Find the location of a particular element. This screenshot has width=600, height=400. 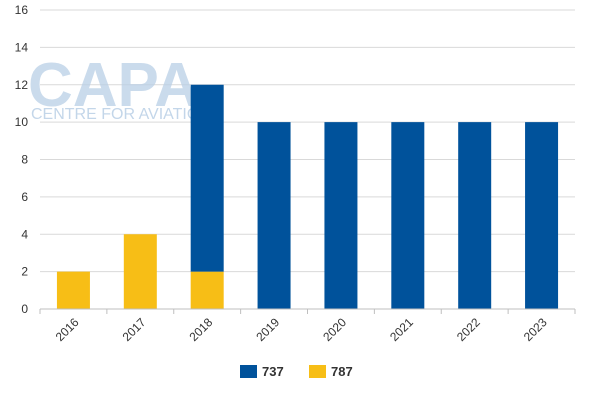

bar-737-2020 is located at coordinates (341, 215).